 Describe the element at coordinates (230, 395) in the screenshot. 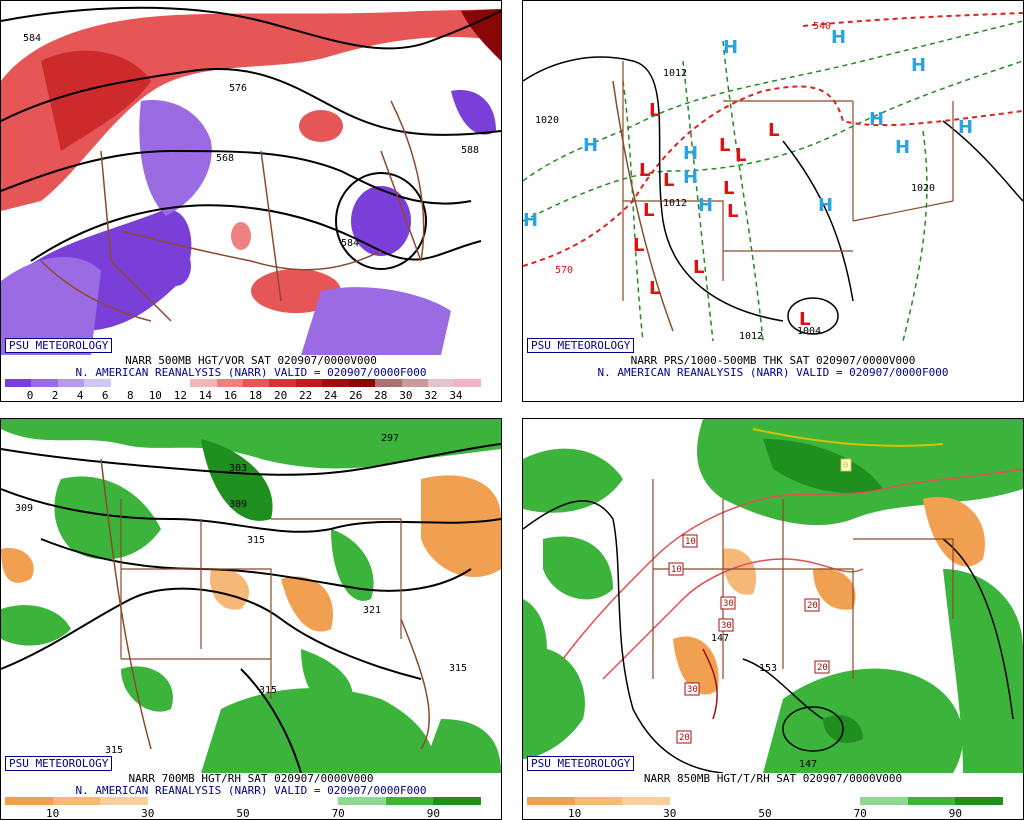

I see `color-scale-tick: 16` at that location.